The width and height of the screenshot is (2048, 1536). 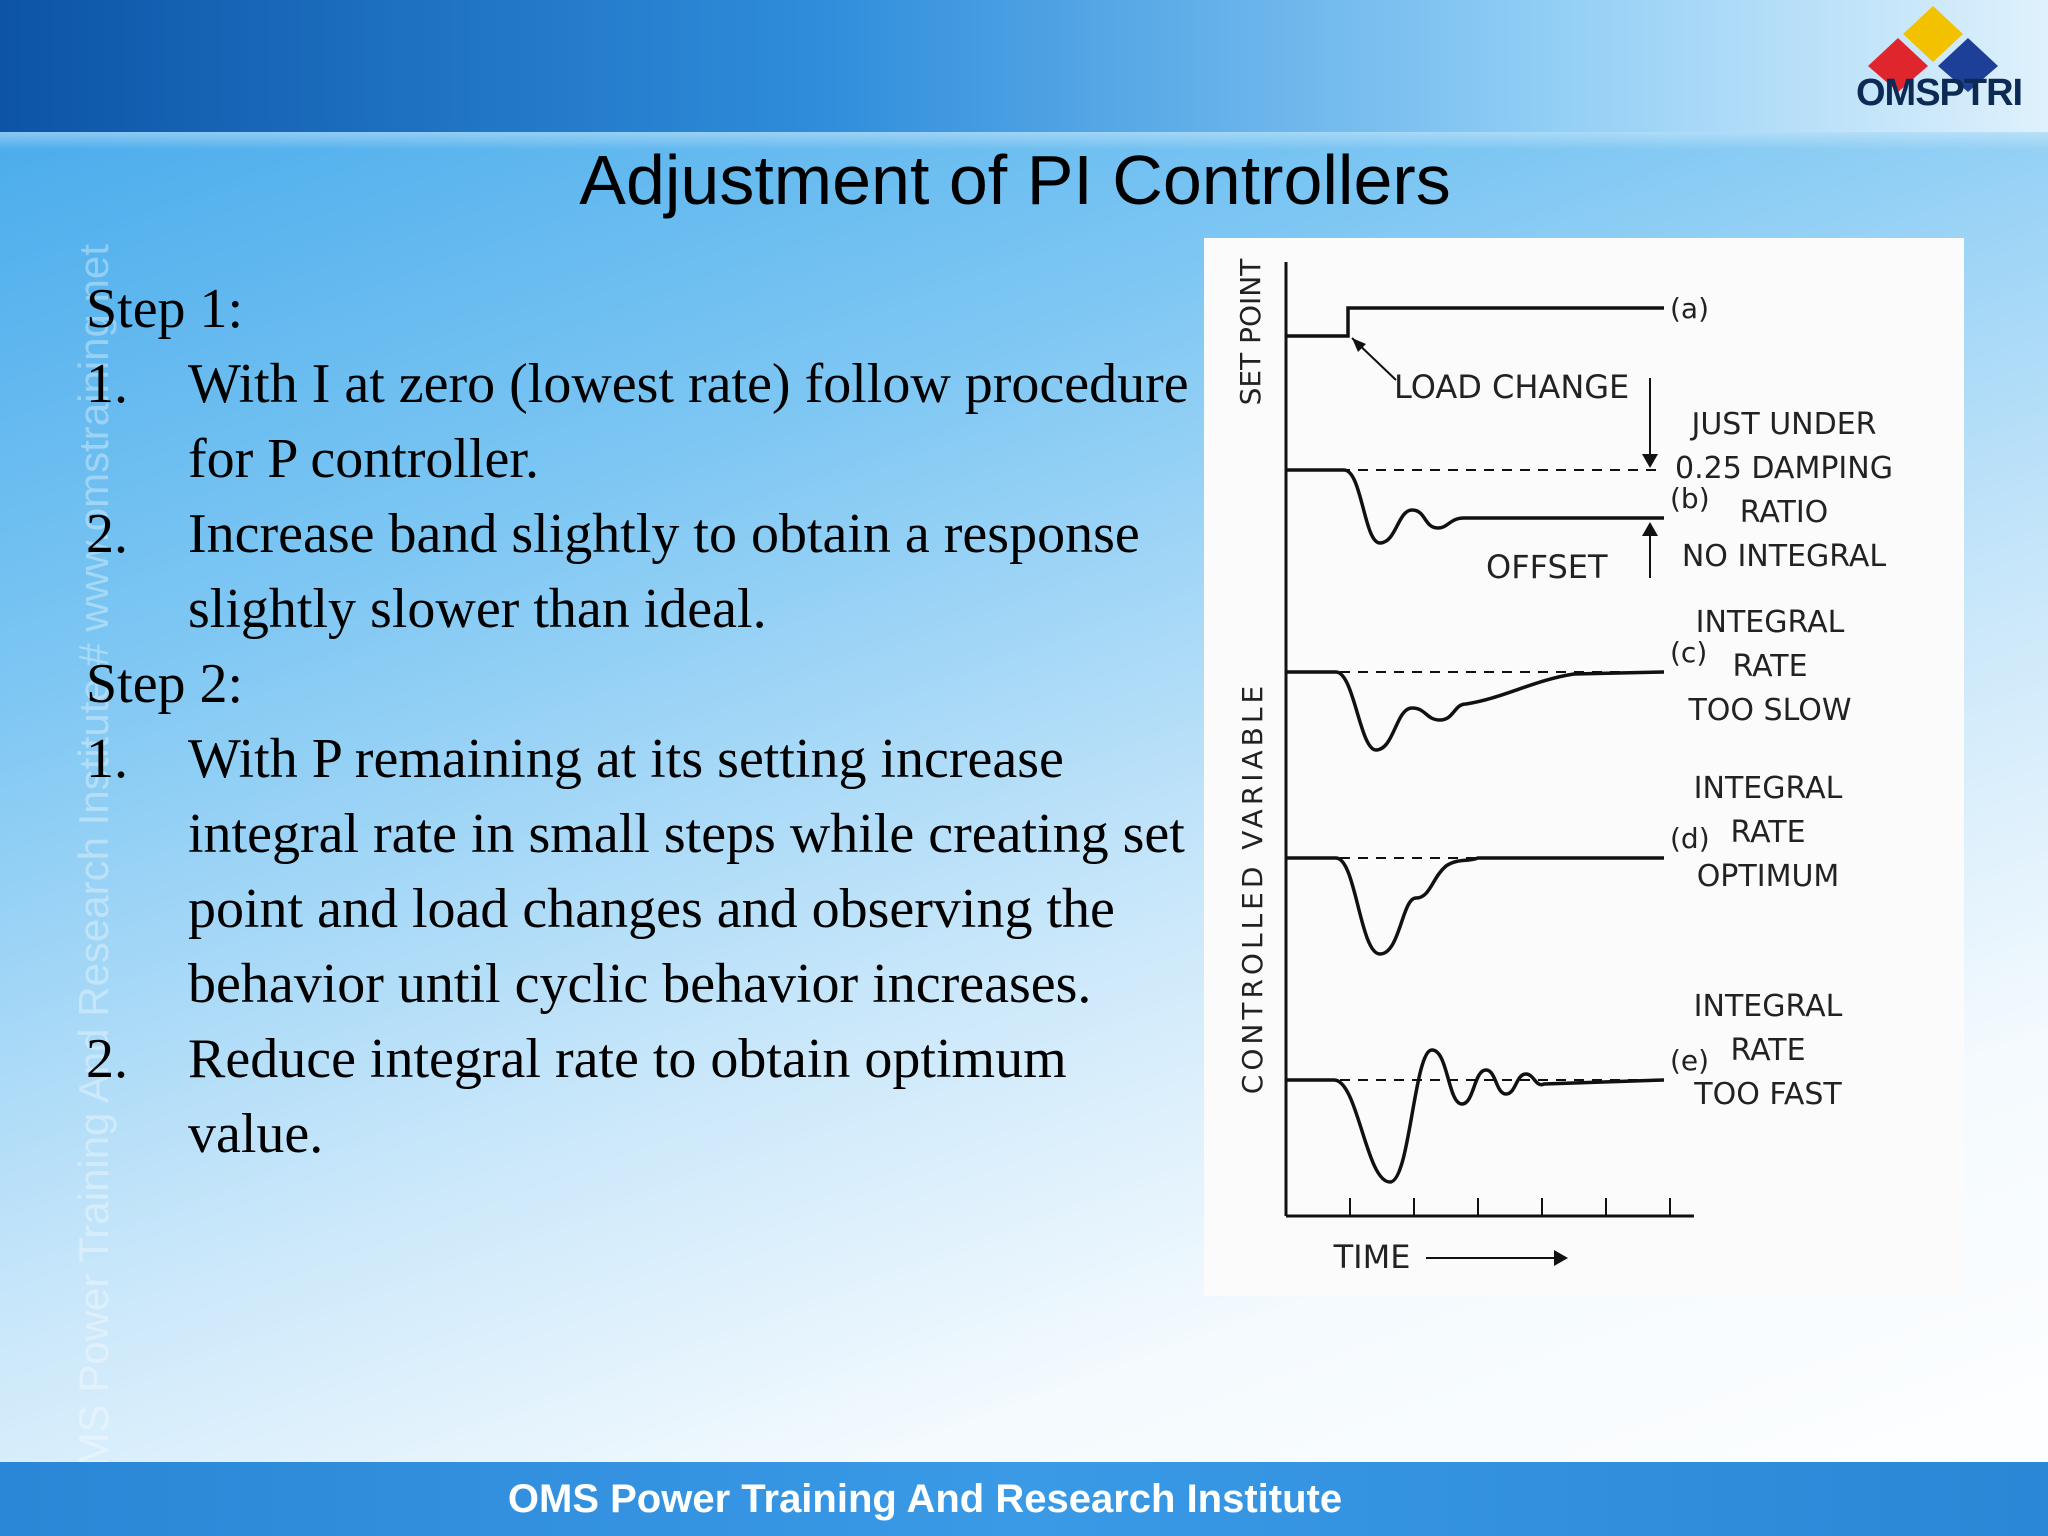 I want to click on time-arrowhead-icon, so click(x=1561, y=1258).